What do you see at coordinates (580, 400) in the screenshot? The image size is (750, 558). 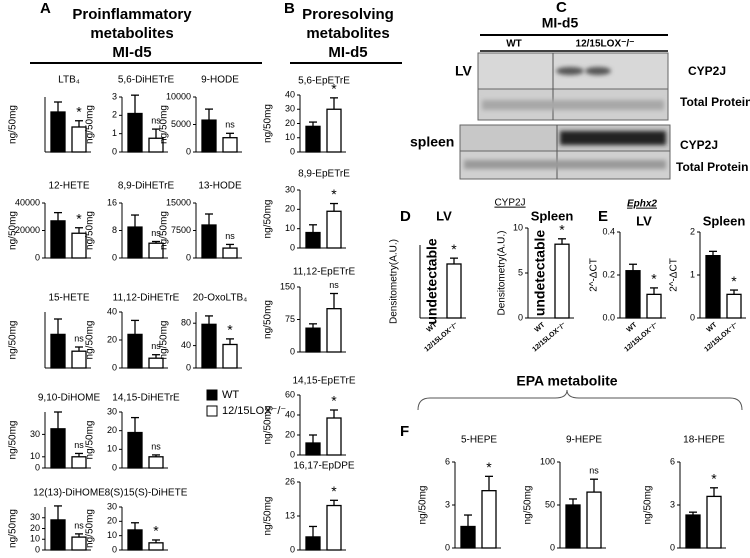 I see `brace` at bounding box center [580, 400].